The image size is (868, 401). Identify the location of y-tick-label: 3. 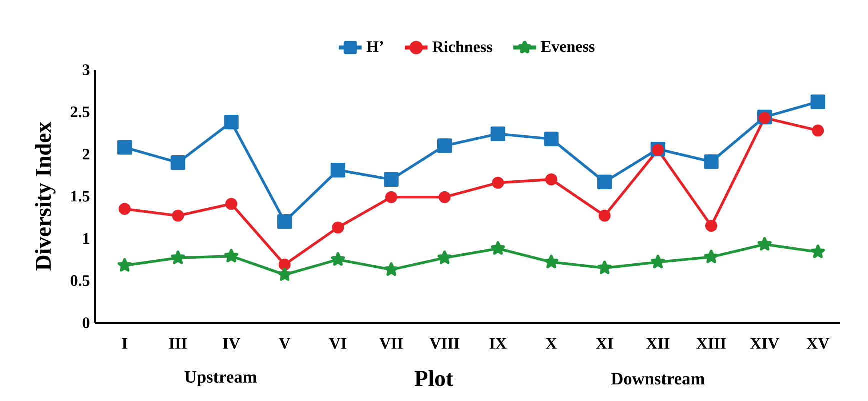
(86, 70).